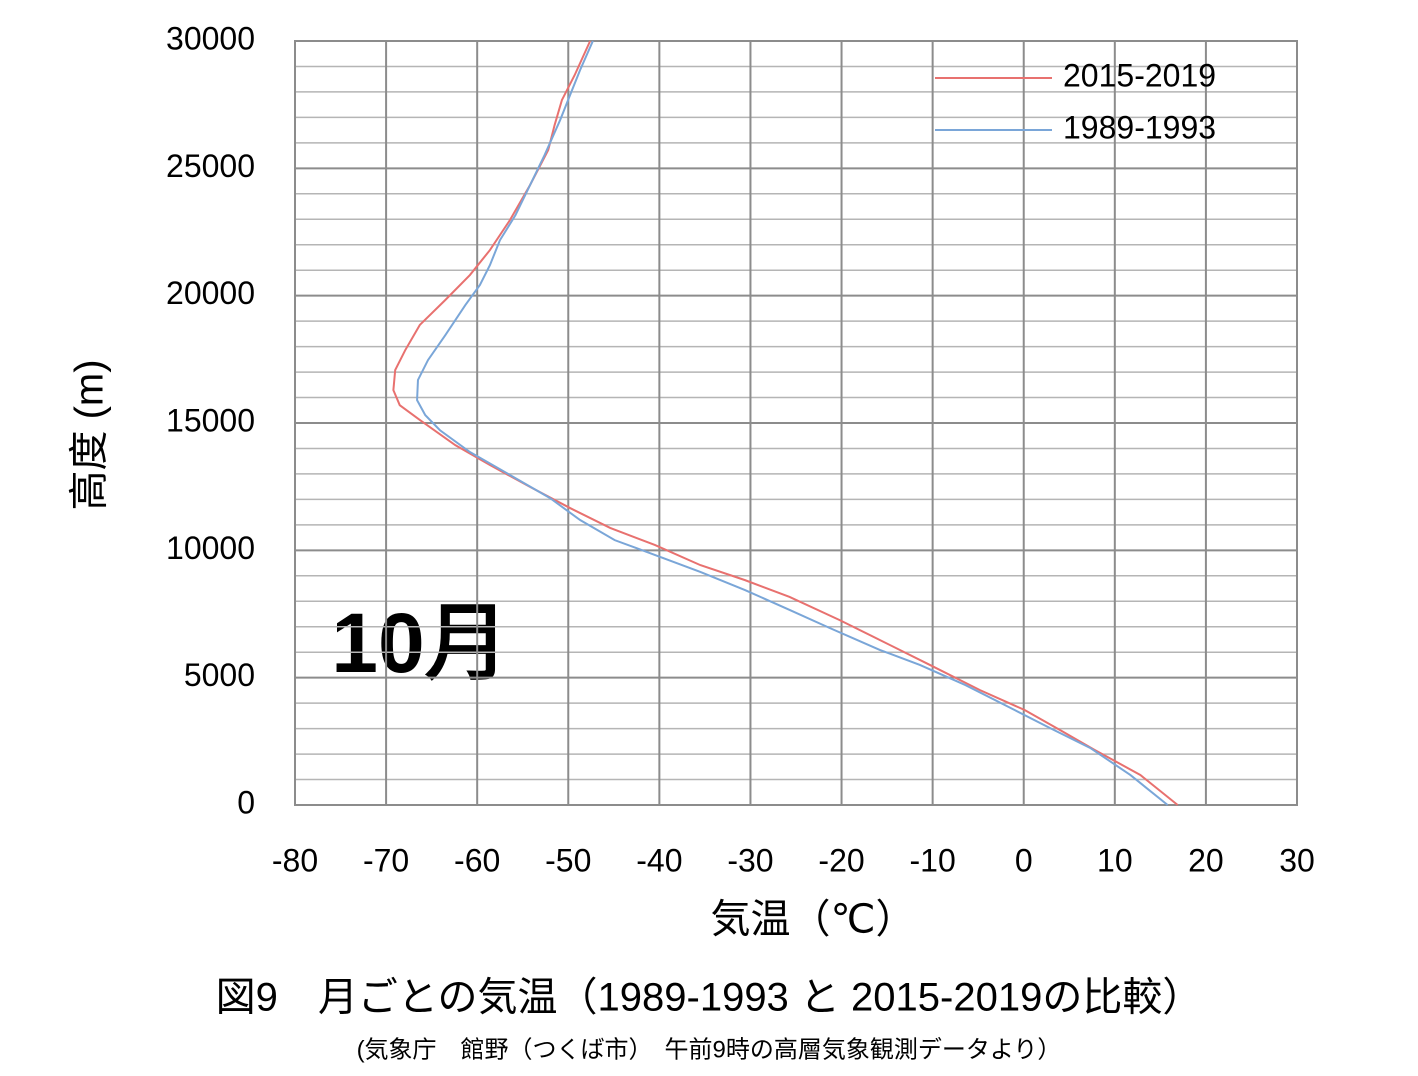 This screenshot has height=1076, width=1418. I want to click on x-tick-label: -10, so click(933, 860).